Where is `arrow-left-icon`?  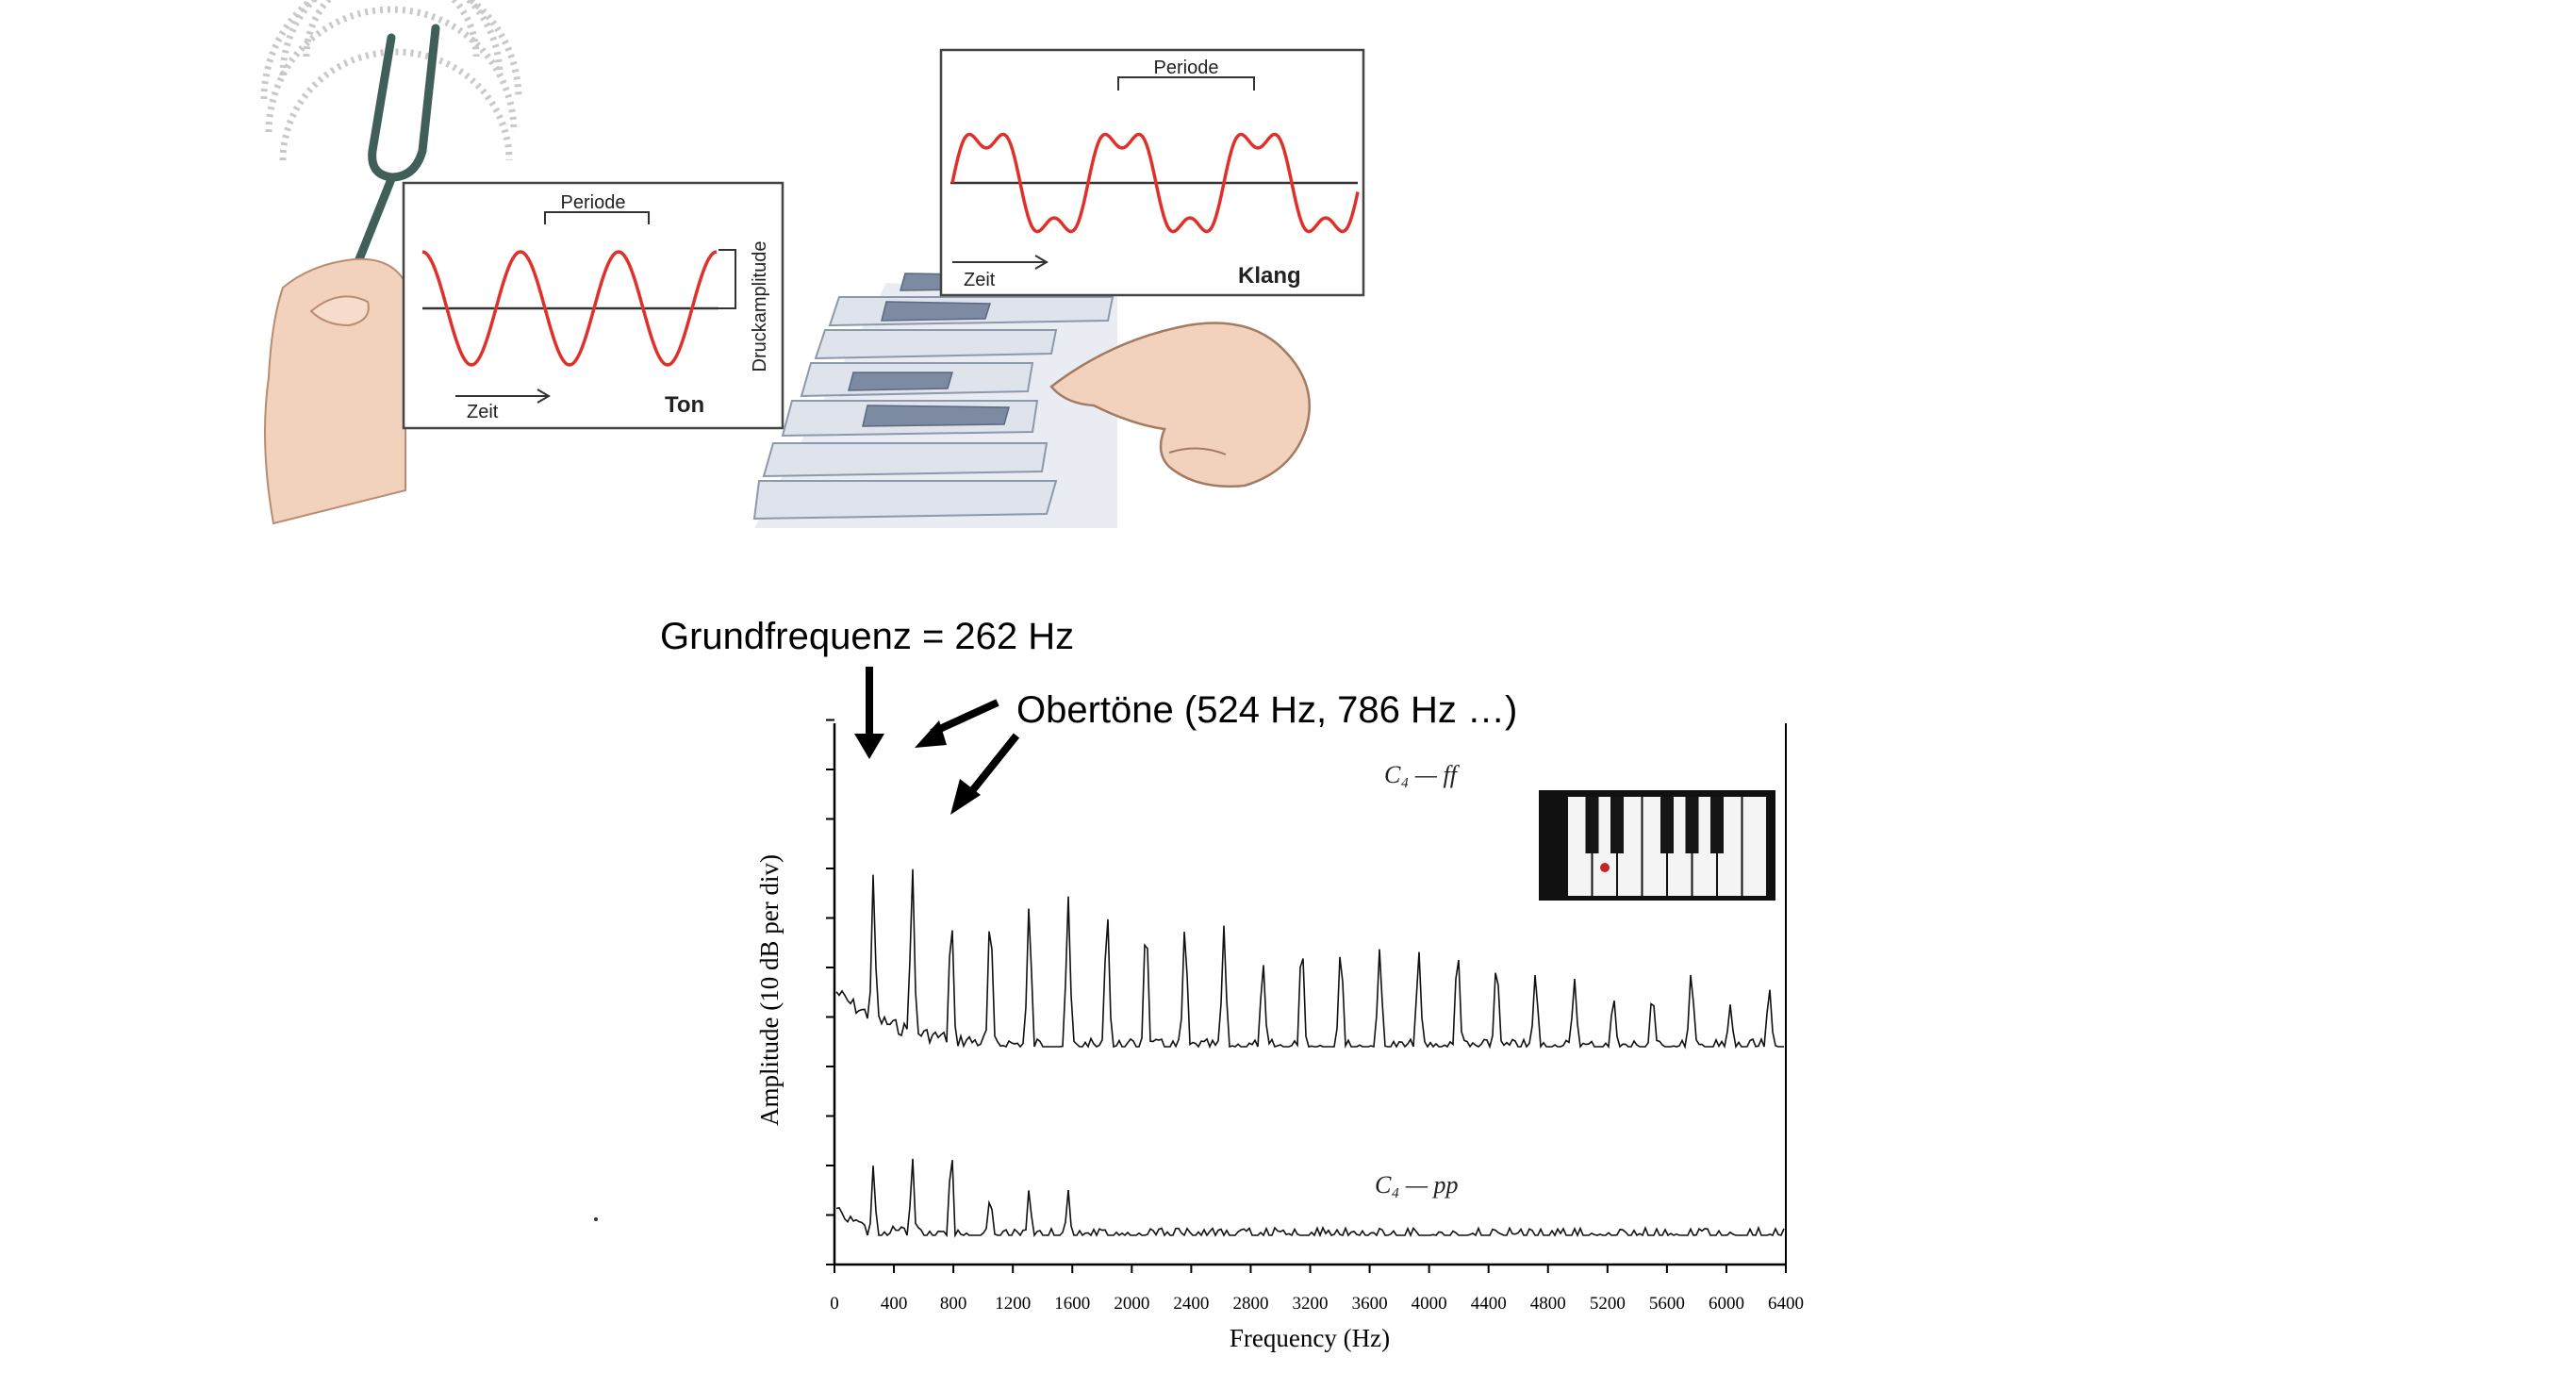
arrow-left-icon is located at coordinates (931, 734).